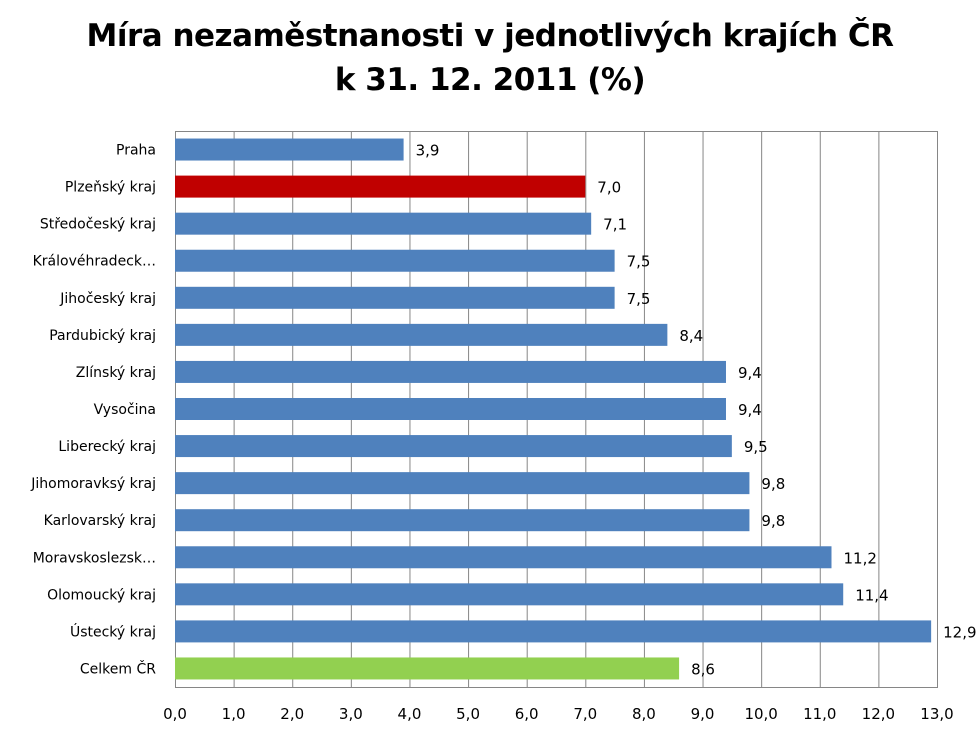 Image resolution: width=980 pixels, height=732 pixels. What do you see at coordinates (959, 632) in the screenshot?
I see `data-label: 12,9` at bounding box center [959, 632].